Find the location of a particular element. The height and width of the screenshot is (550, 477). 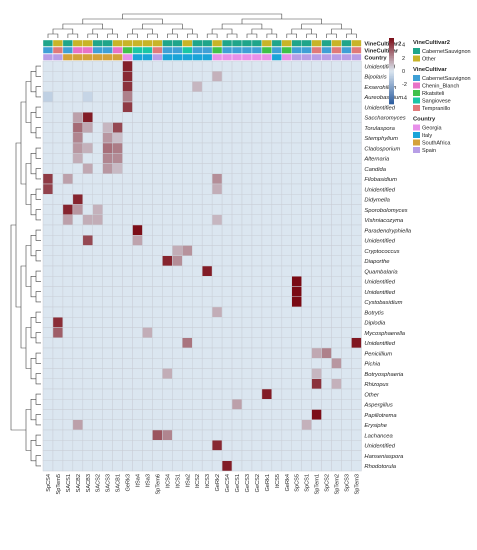

legend-item-label: Georgia is located at coordinates (432, 129).